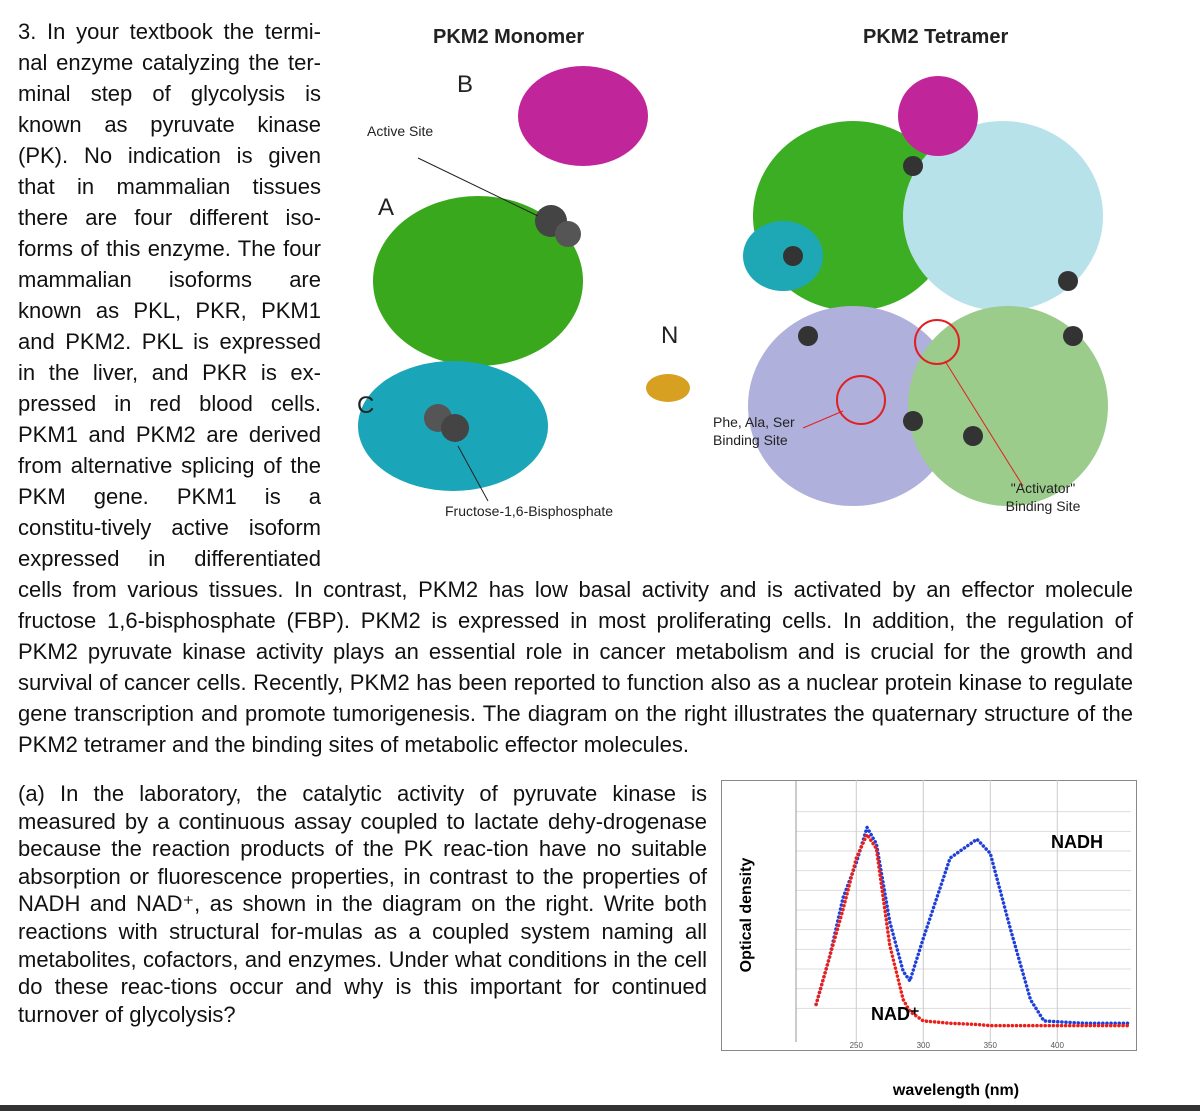 This screenshot has height=1120, width=1200. What do you see at coordinates (400, 131) in the screenshot?
I see `active-site-label: Active Site` at bounding box center [400, 131].